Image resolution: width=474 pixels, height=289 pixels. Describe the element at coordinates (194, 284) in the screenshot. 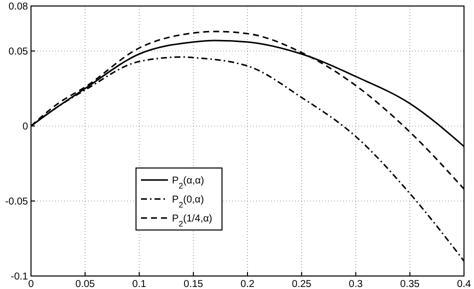

I see `x-tick-label: 0.15` at that location.